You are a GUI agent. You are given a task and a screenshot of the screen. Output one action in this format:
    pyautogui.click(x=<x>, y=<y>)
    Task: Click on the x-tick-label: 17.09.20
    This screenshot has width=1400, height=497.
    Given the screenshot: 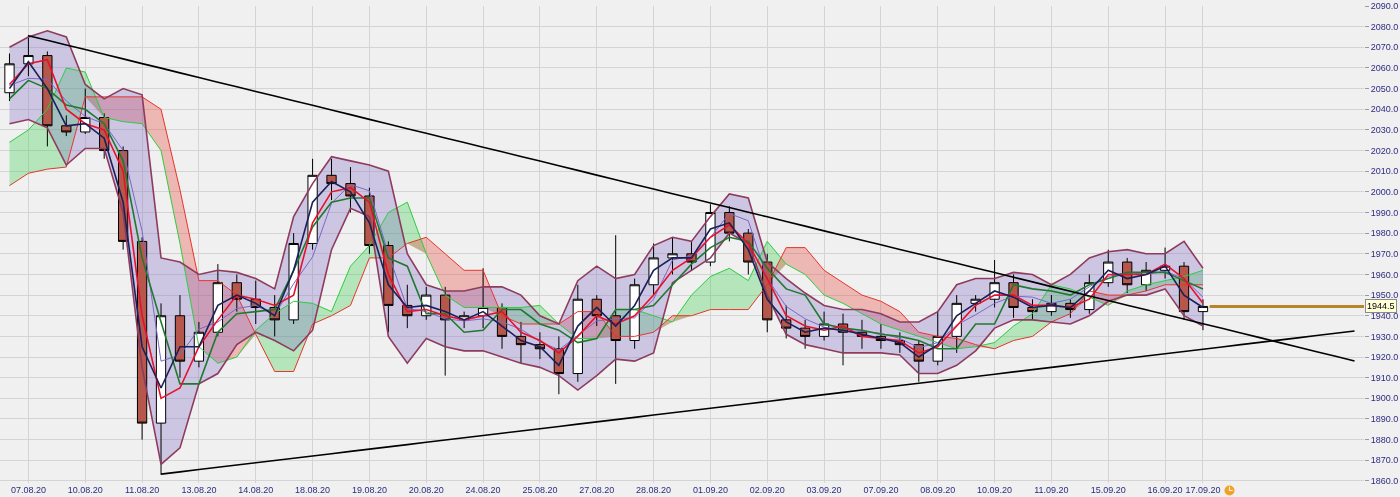 What is the action you would take?
    pyautogui.click(x=1203, y=490)
    